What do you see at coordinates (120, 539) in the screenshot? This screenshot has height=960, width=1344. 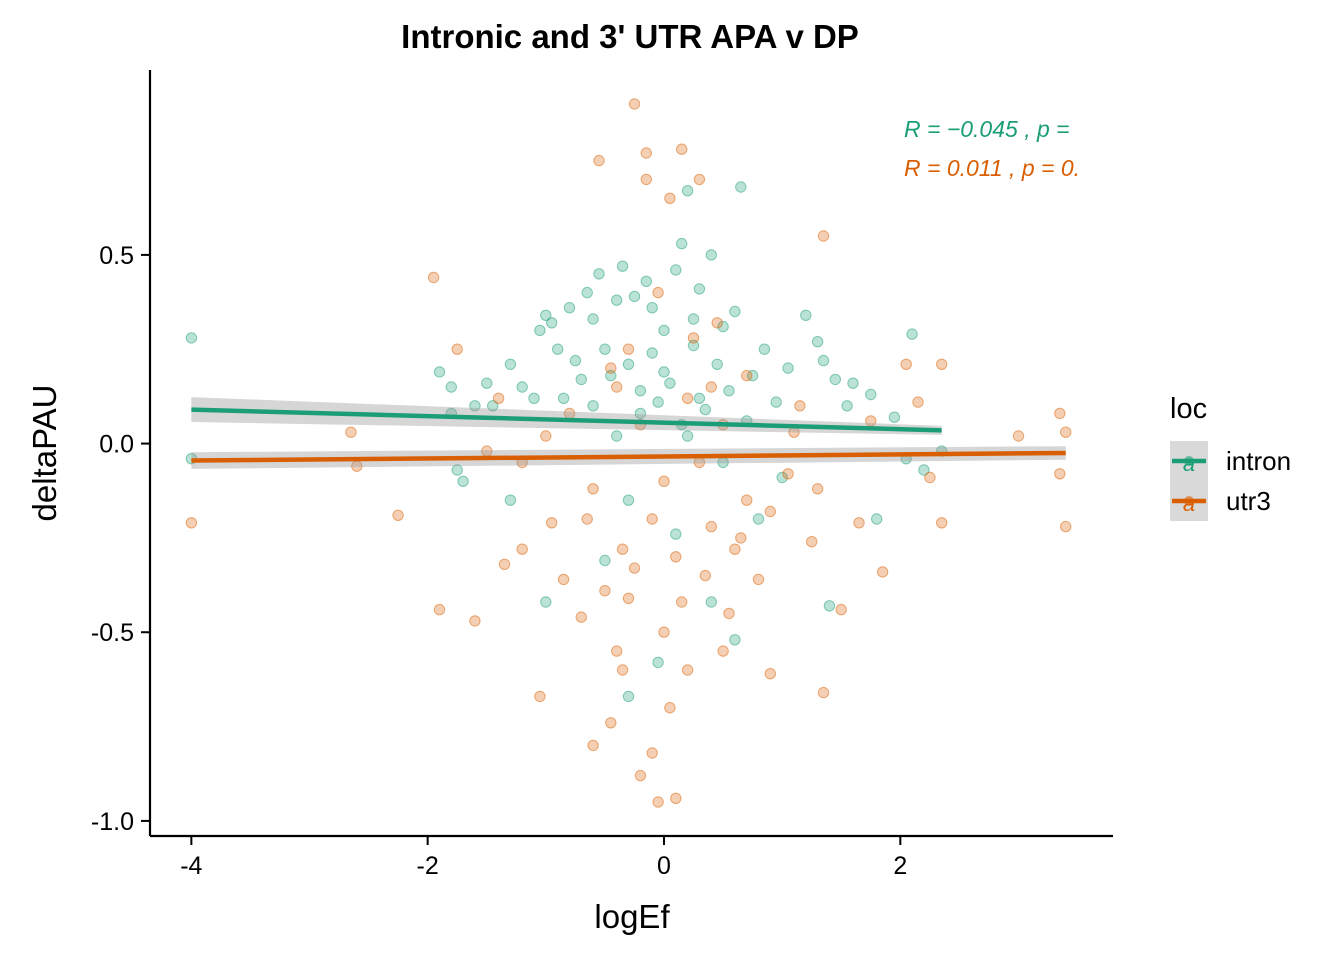 I see `y-axis-ticks: -1.0 -0.5 0.0 0.5` at bounding box center [120, 539].